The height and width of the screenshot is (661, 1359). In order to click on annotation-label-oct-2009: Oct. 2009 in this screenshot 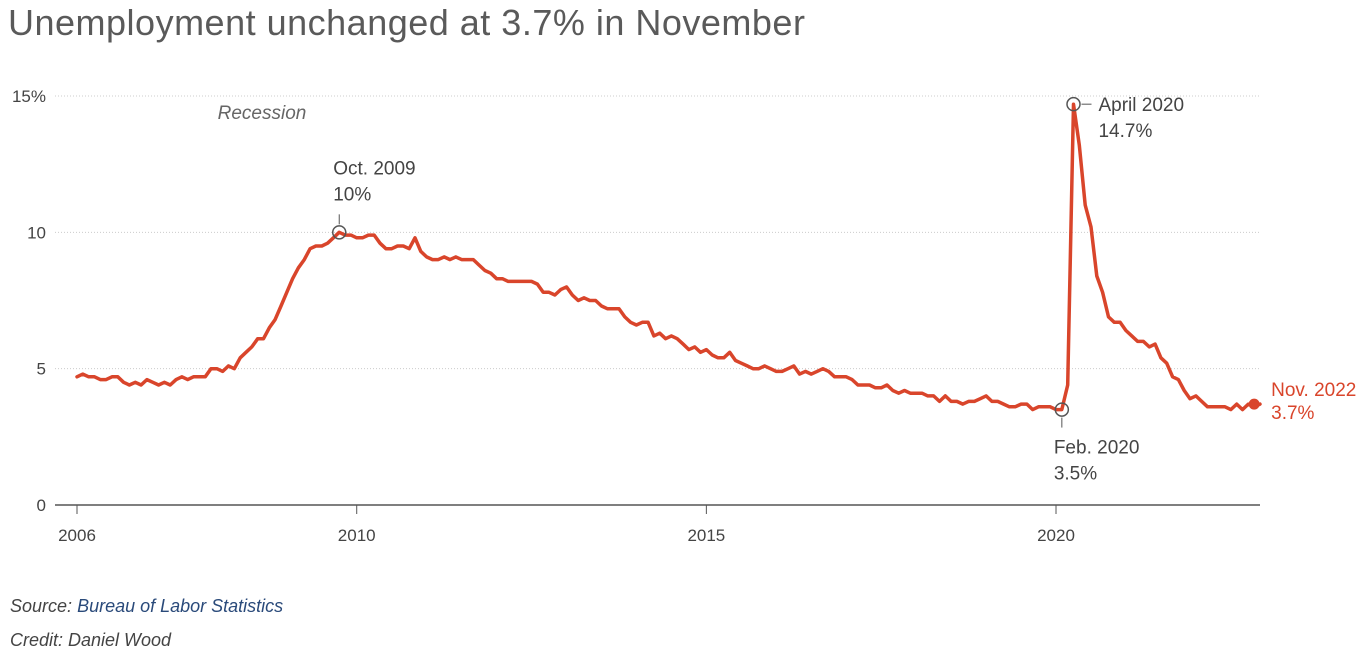, I will do `click(374, 168)`.